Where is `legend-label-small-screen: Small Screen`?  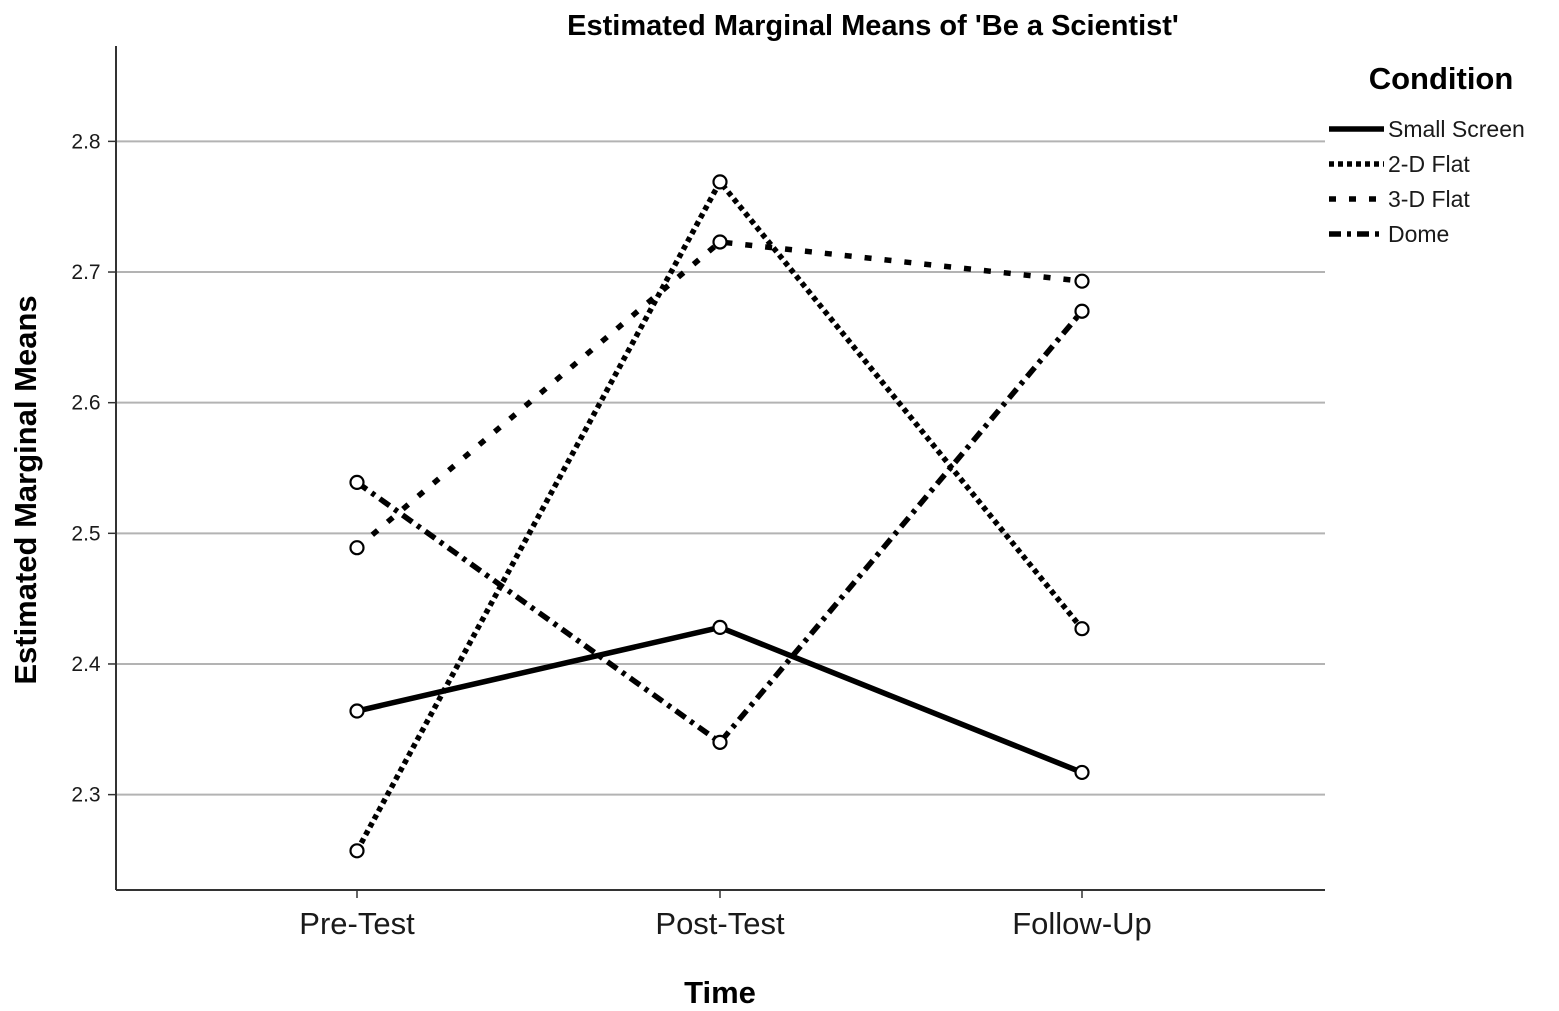 legend-label-small-screen: Small Screen is located at coordinates (1456, 129).